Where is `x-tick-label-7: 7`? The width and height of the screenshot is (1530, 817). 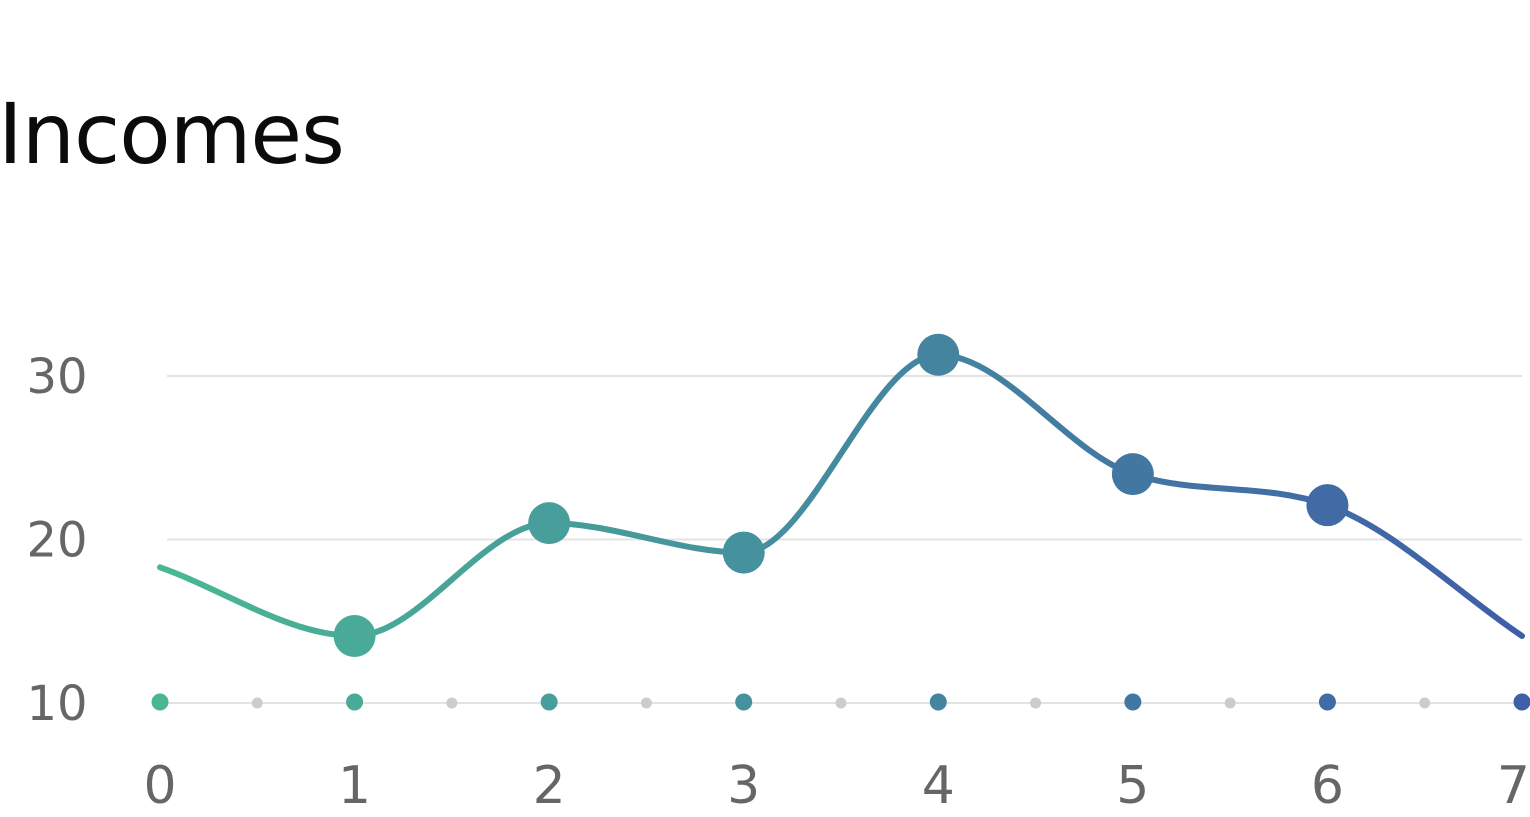
x-tick-label-7: 7 is located at coordinates (1513, 786).